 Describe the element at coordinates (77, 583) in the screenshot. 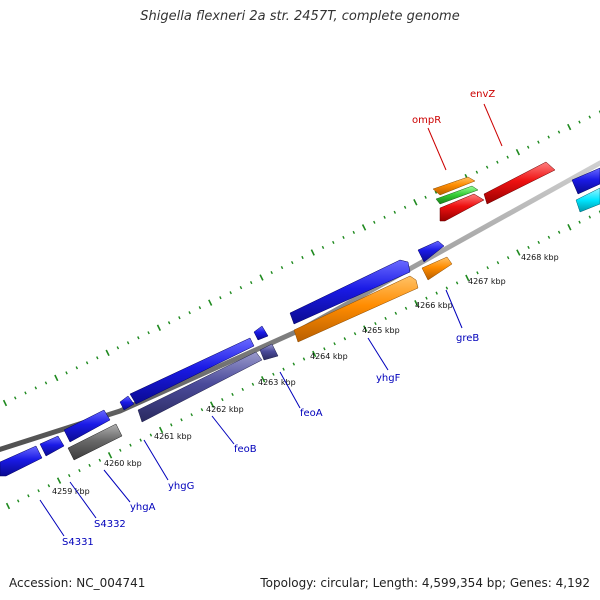

I see `accession-label: Accession: NC_004741` at that location.